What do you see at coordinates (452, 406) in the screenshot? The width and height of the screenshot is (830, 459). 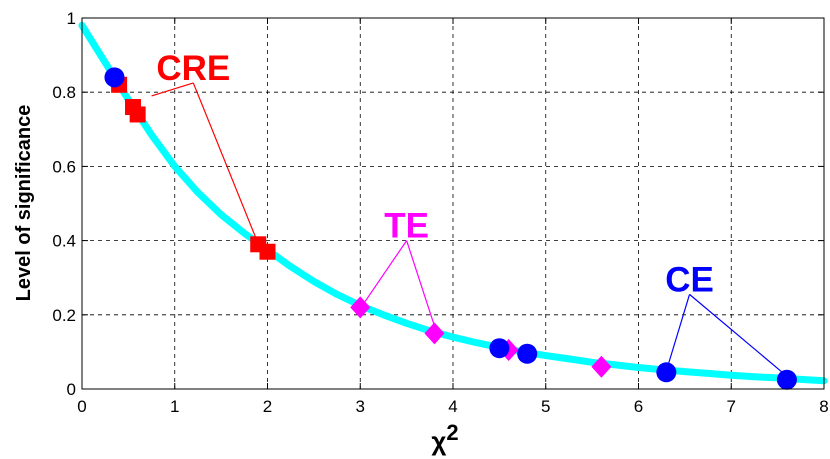 I see `x-tick-label: 4` at bounding box center [452, 406].